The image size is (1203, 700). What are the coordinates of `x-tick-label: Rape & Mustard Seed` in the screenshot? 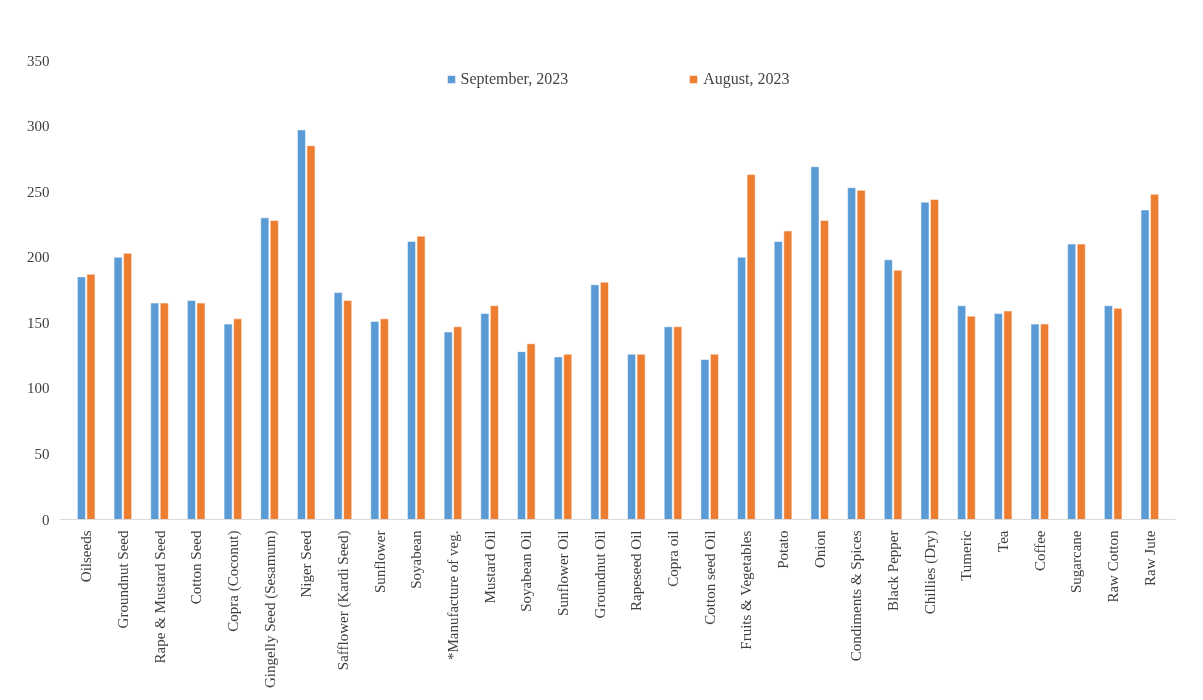 It's located at (159, 597).